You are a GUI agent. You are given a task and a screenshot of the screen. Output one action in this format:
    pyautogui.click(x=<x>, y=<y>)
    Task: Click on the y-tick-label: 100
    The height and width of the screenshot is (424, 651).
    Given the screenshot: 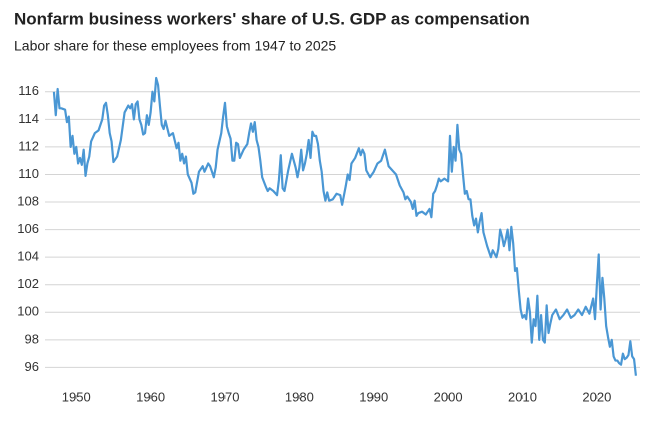 What is the action you would take?
    pyautogui.click(x=28, y=311)
    